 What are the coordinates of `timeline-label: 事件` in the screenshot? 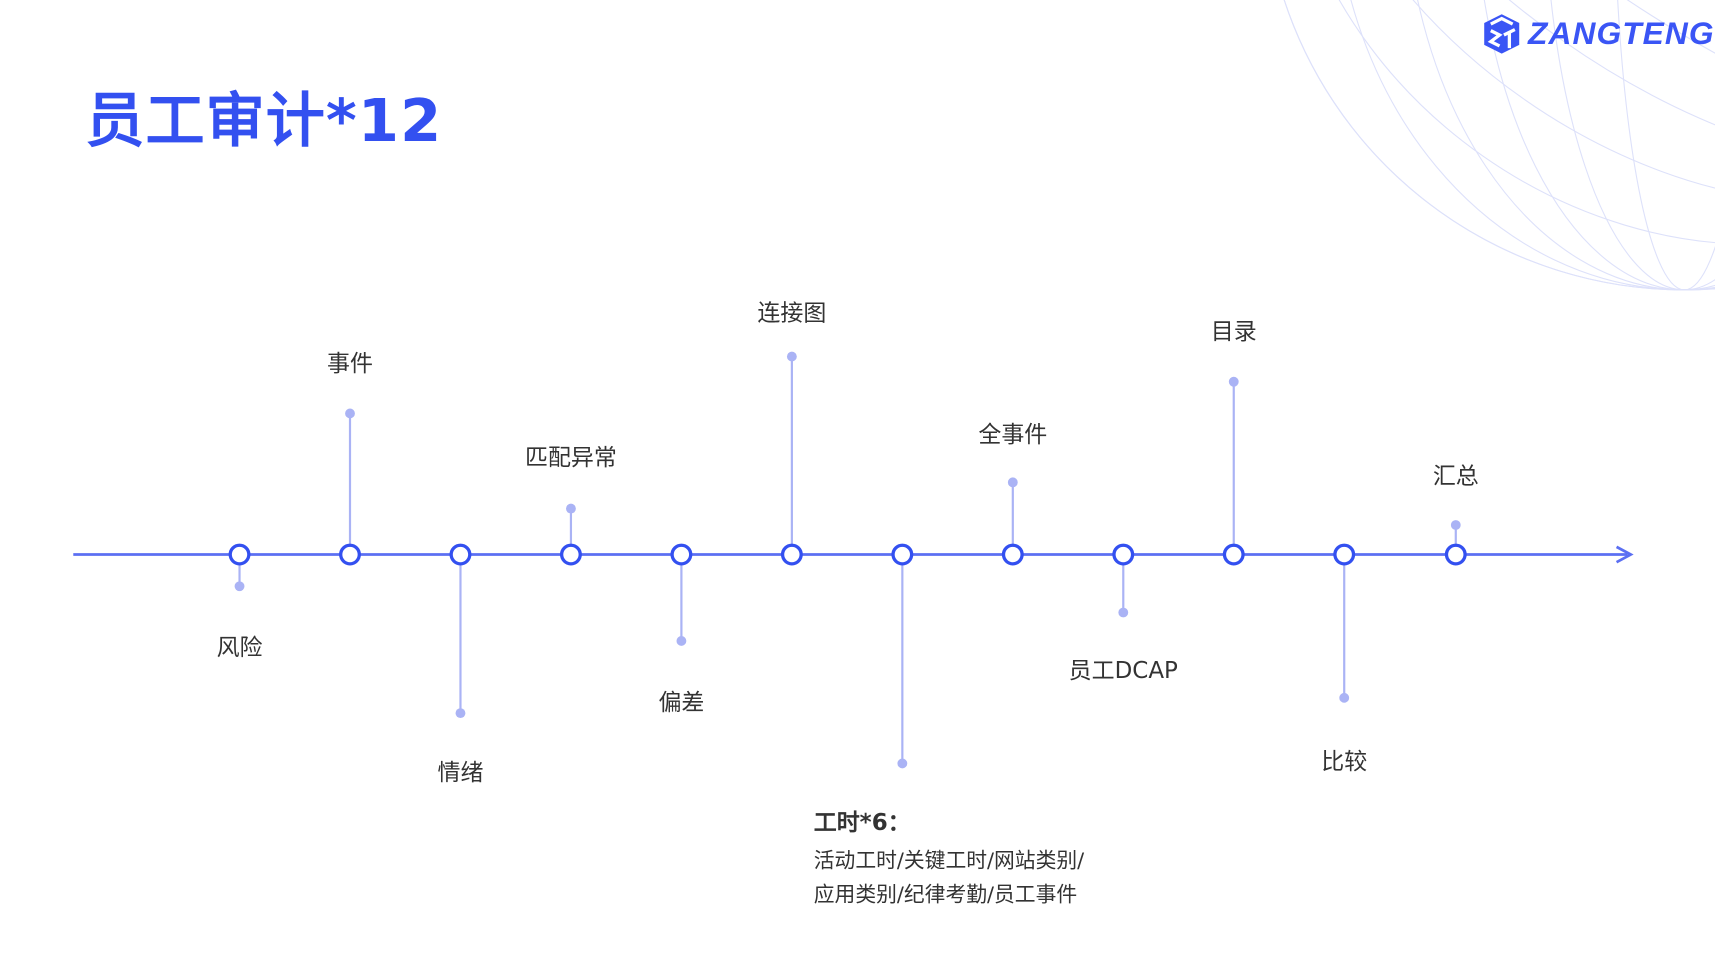 It's located at (350, 363).